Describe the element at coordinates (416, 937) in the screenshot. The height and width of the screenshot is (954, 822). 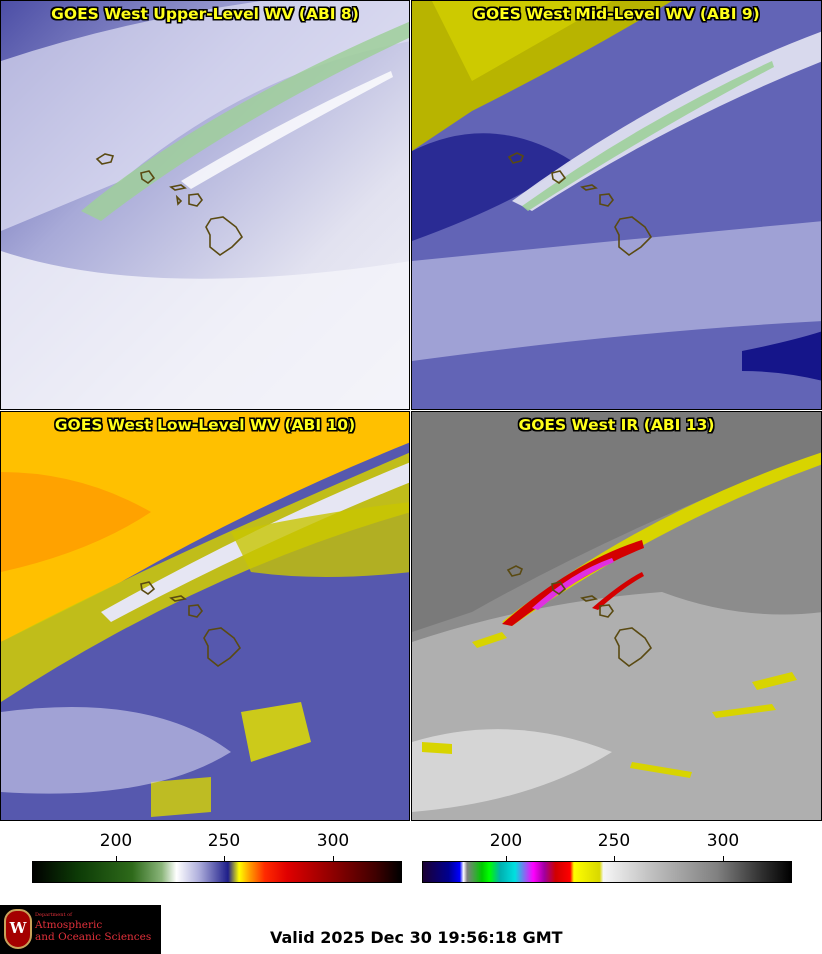
I see `valid-time: Valid 2025 Dec 30 19:56:18 GMT` at that location.